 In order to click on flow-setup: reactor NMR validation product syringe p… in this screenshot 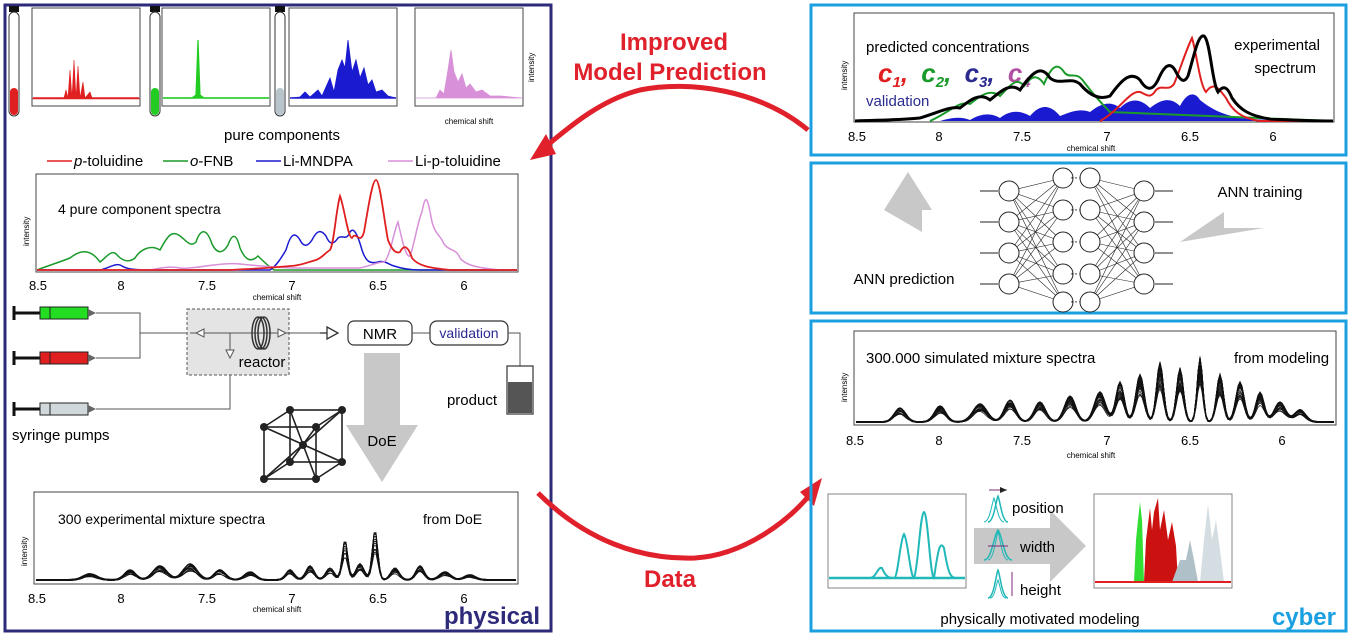, I will do `click(273, 394)`.